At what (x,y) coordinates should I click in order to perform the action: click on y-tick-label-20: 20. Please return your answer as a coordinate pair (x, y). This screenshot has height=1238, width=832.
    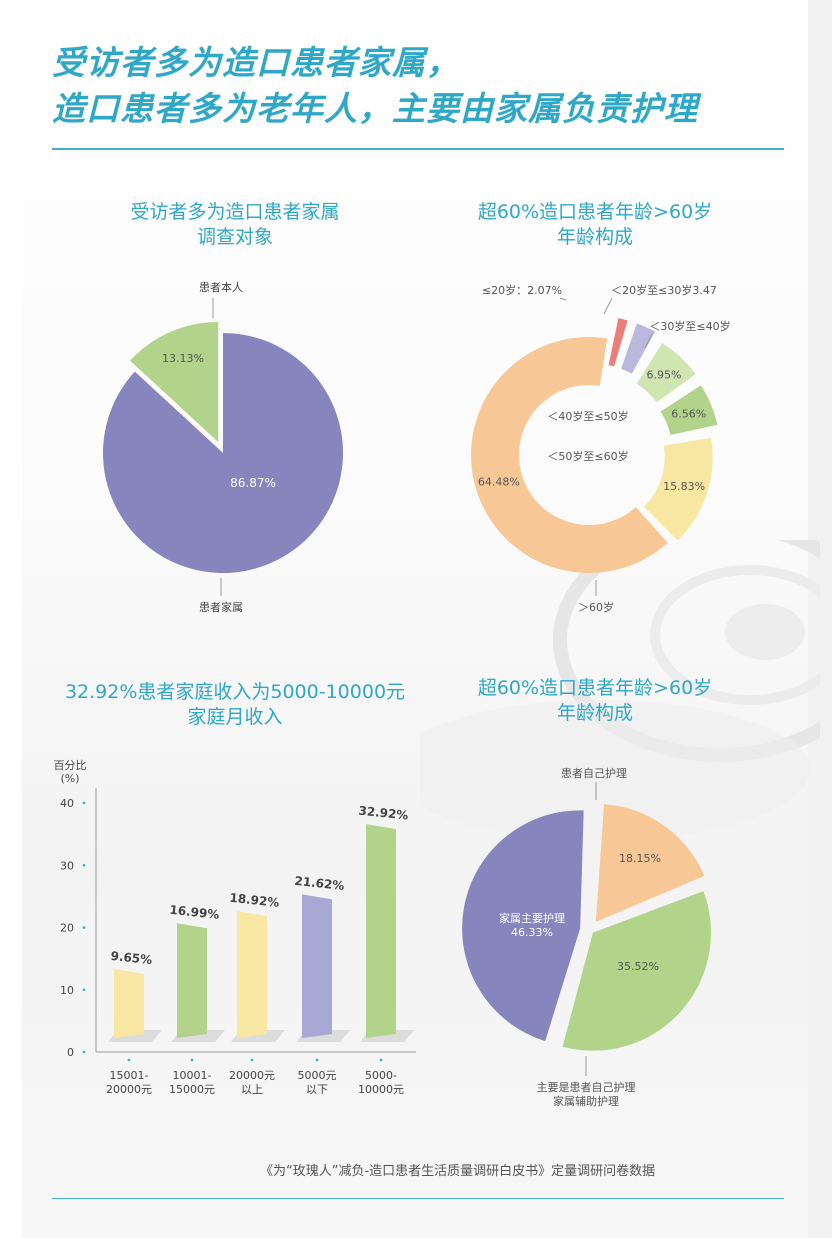
    Looking at the image, I should click on (67, 928).